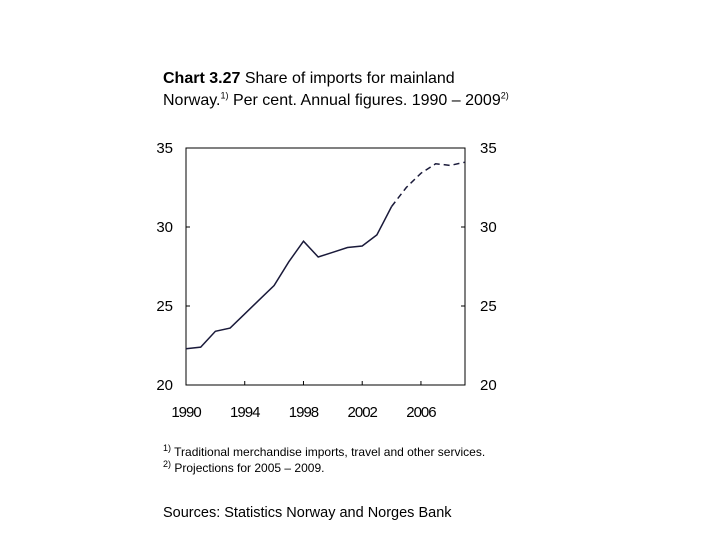 Image resolution: width=720 pixels, height=540 pixels. What do you see at coordinates (167, 448) in the screenshot?
I see `footnote-1-marker: 1)` at bounding box center [167, 448].